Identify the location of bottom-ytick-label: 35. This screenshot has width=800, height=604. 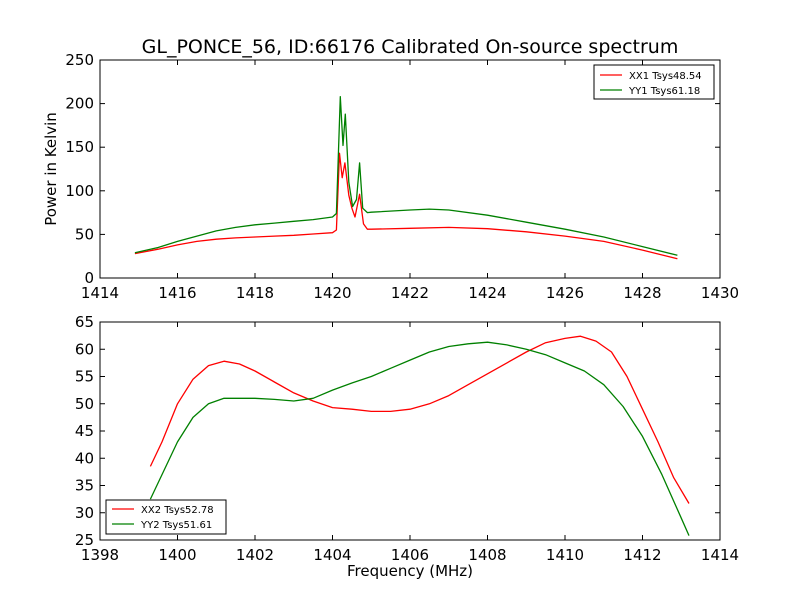
(84, 486).